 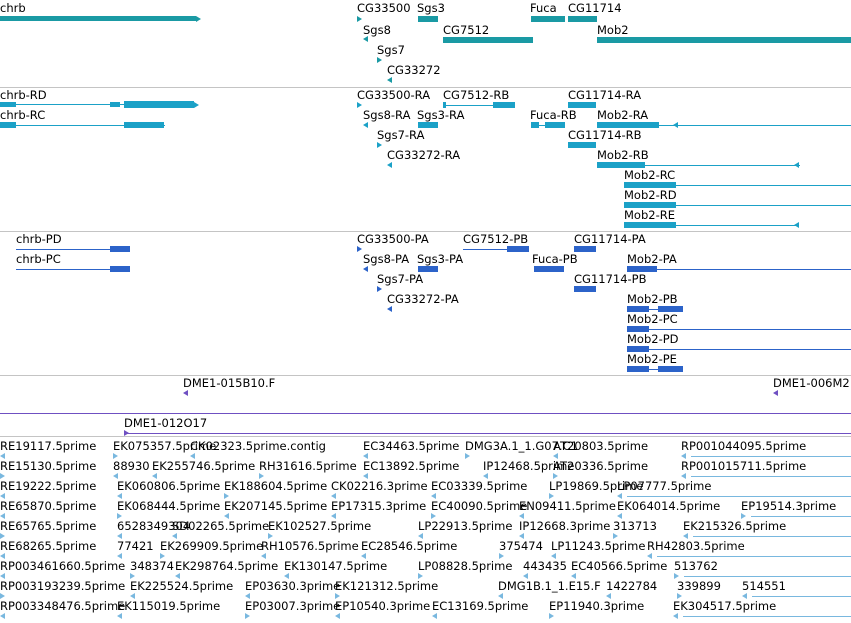 What do you see at coordinates (48, 486) in the screenshot?
I see `est-label: RE19222.5prime` at bounding box center [48, 486].